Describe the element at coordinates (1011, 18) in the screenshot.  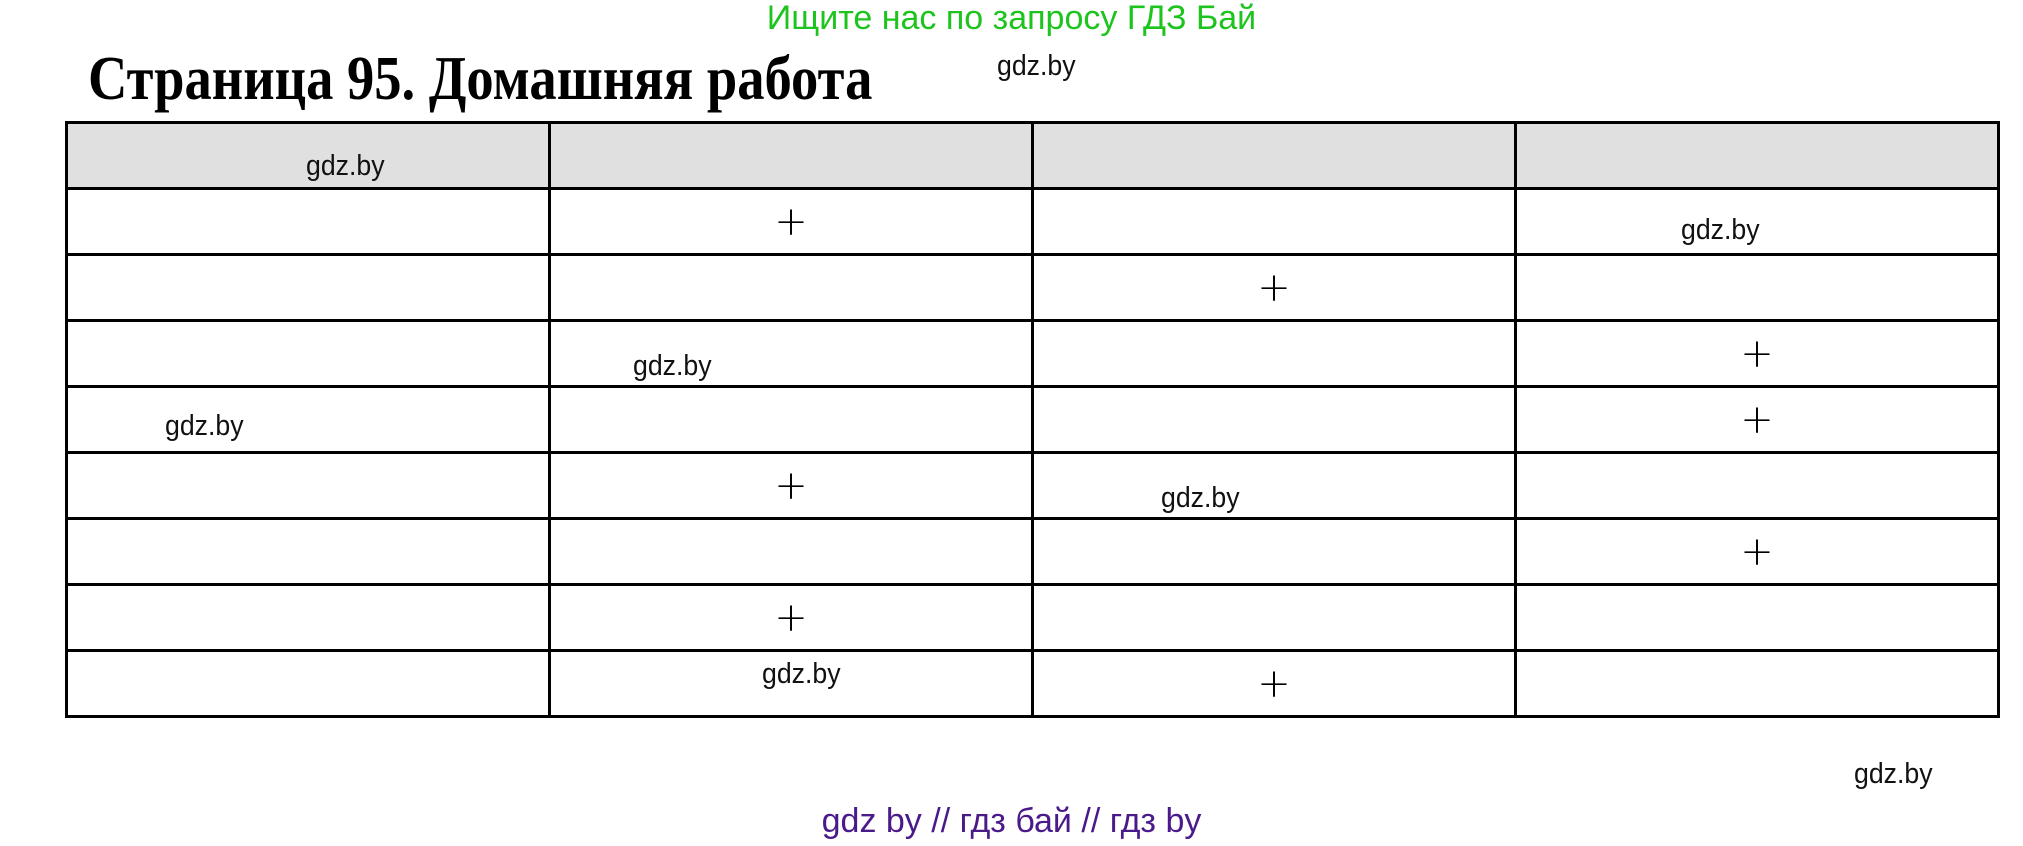
I see `promo-text: Ищите нас по запросу ГДЗ Бай` at that location.